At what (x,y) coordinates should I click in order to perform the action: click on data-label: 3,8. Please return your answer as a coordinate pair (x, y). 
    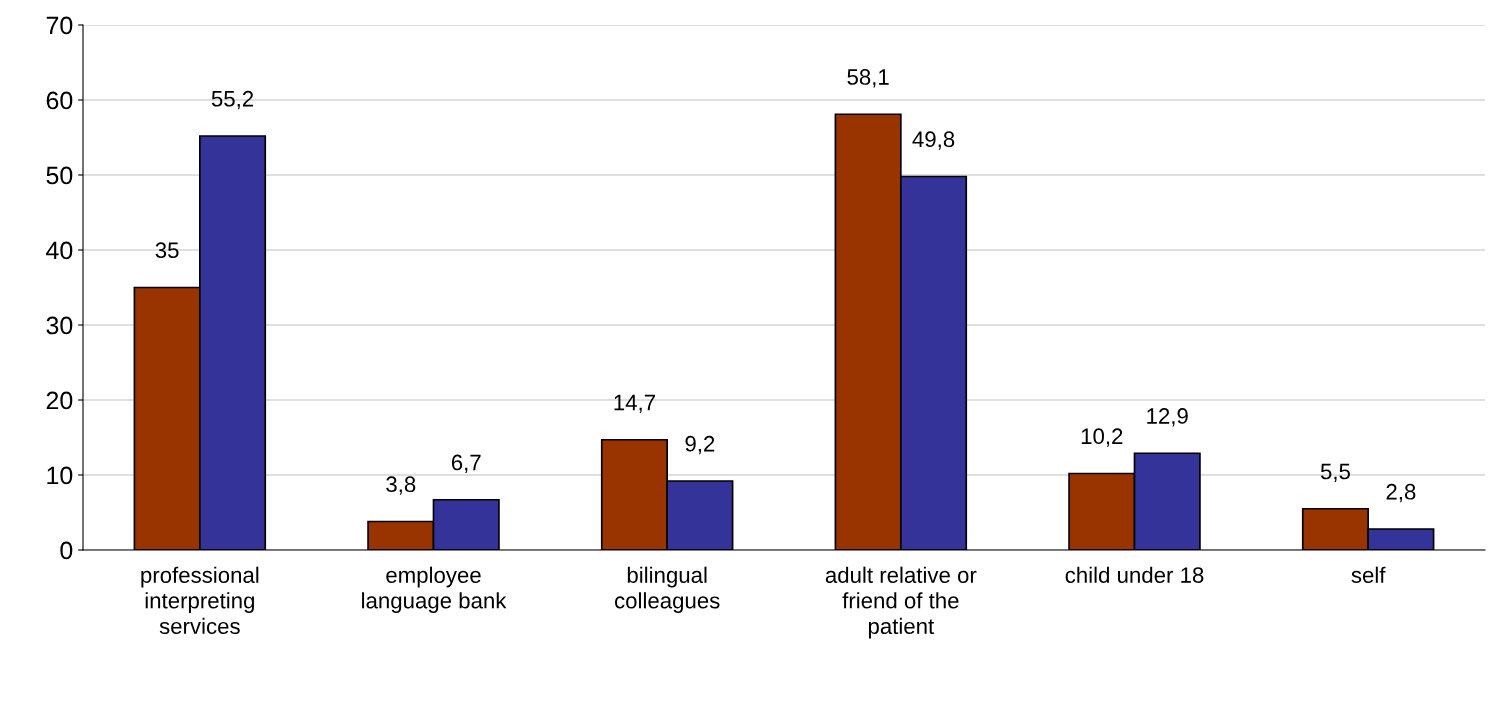
    Looking at the image, I should click on (401, 485).